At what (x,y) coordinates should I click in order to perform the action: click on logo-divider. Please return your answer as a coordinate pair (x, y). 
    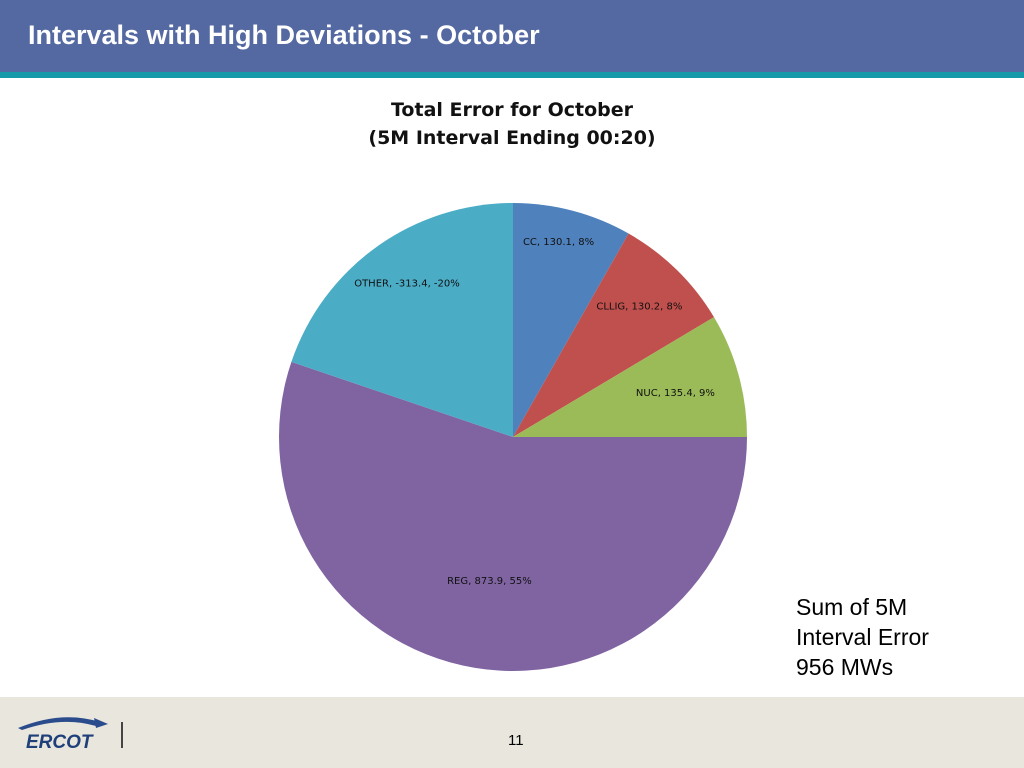
    Looking at the image, I should click on (122, 735).